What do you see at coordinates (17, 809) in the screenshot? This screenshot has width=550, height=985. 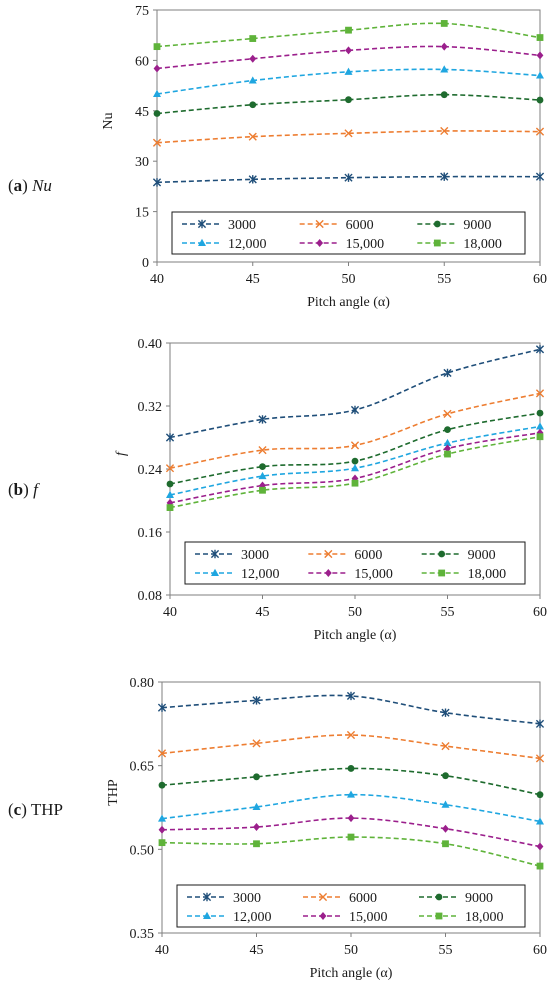 I see `panel-c-letter: c` at bounding box center [17, 809].